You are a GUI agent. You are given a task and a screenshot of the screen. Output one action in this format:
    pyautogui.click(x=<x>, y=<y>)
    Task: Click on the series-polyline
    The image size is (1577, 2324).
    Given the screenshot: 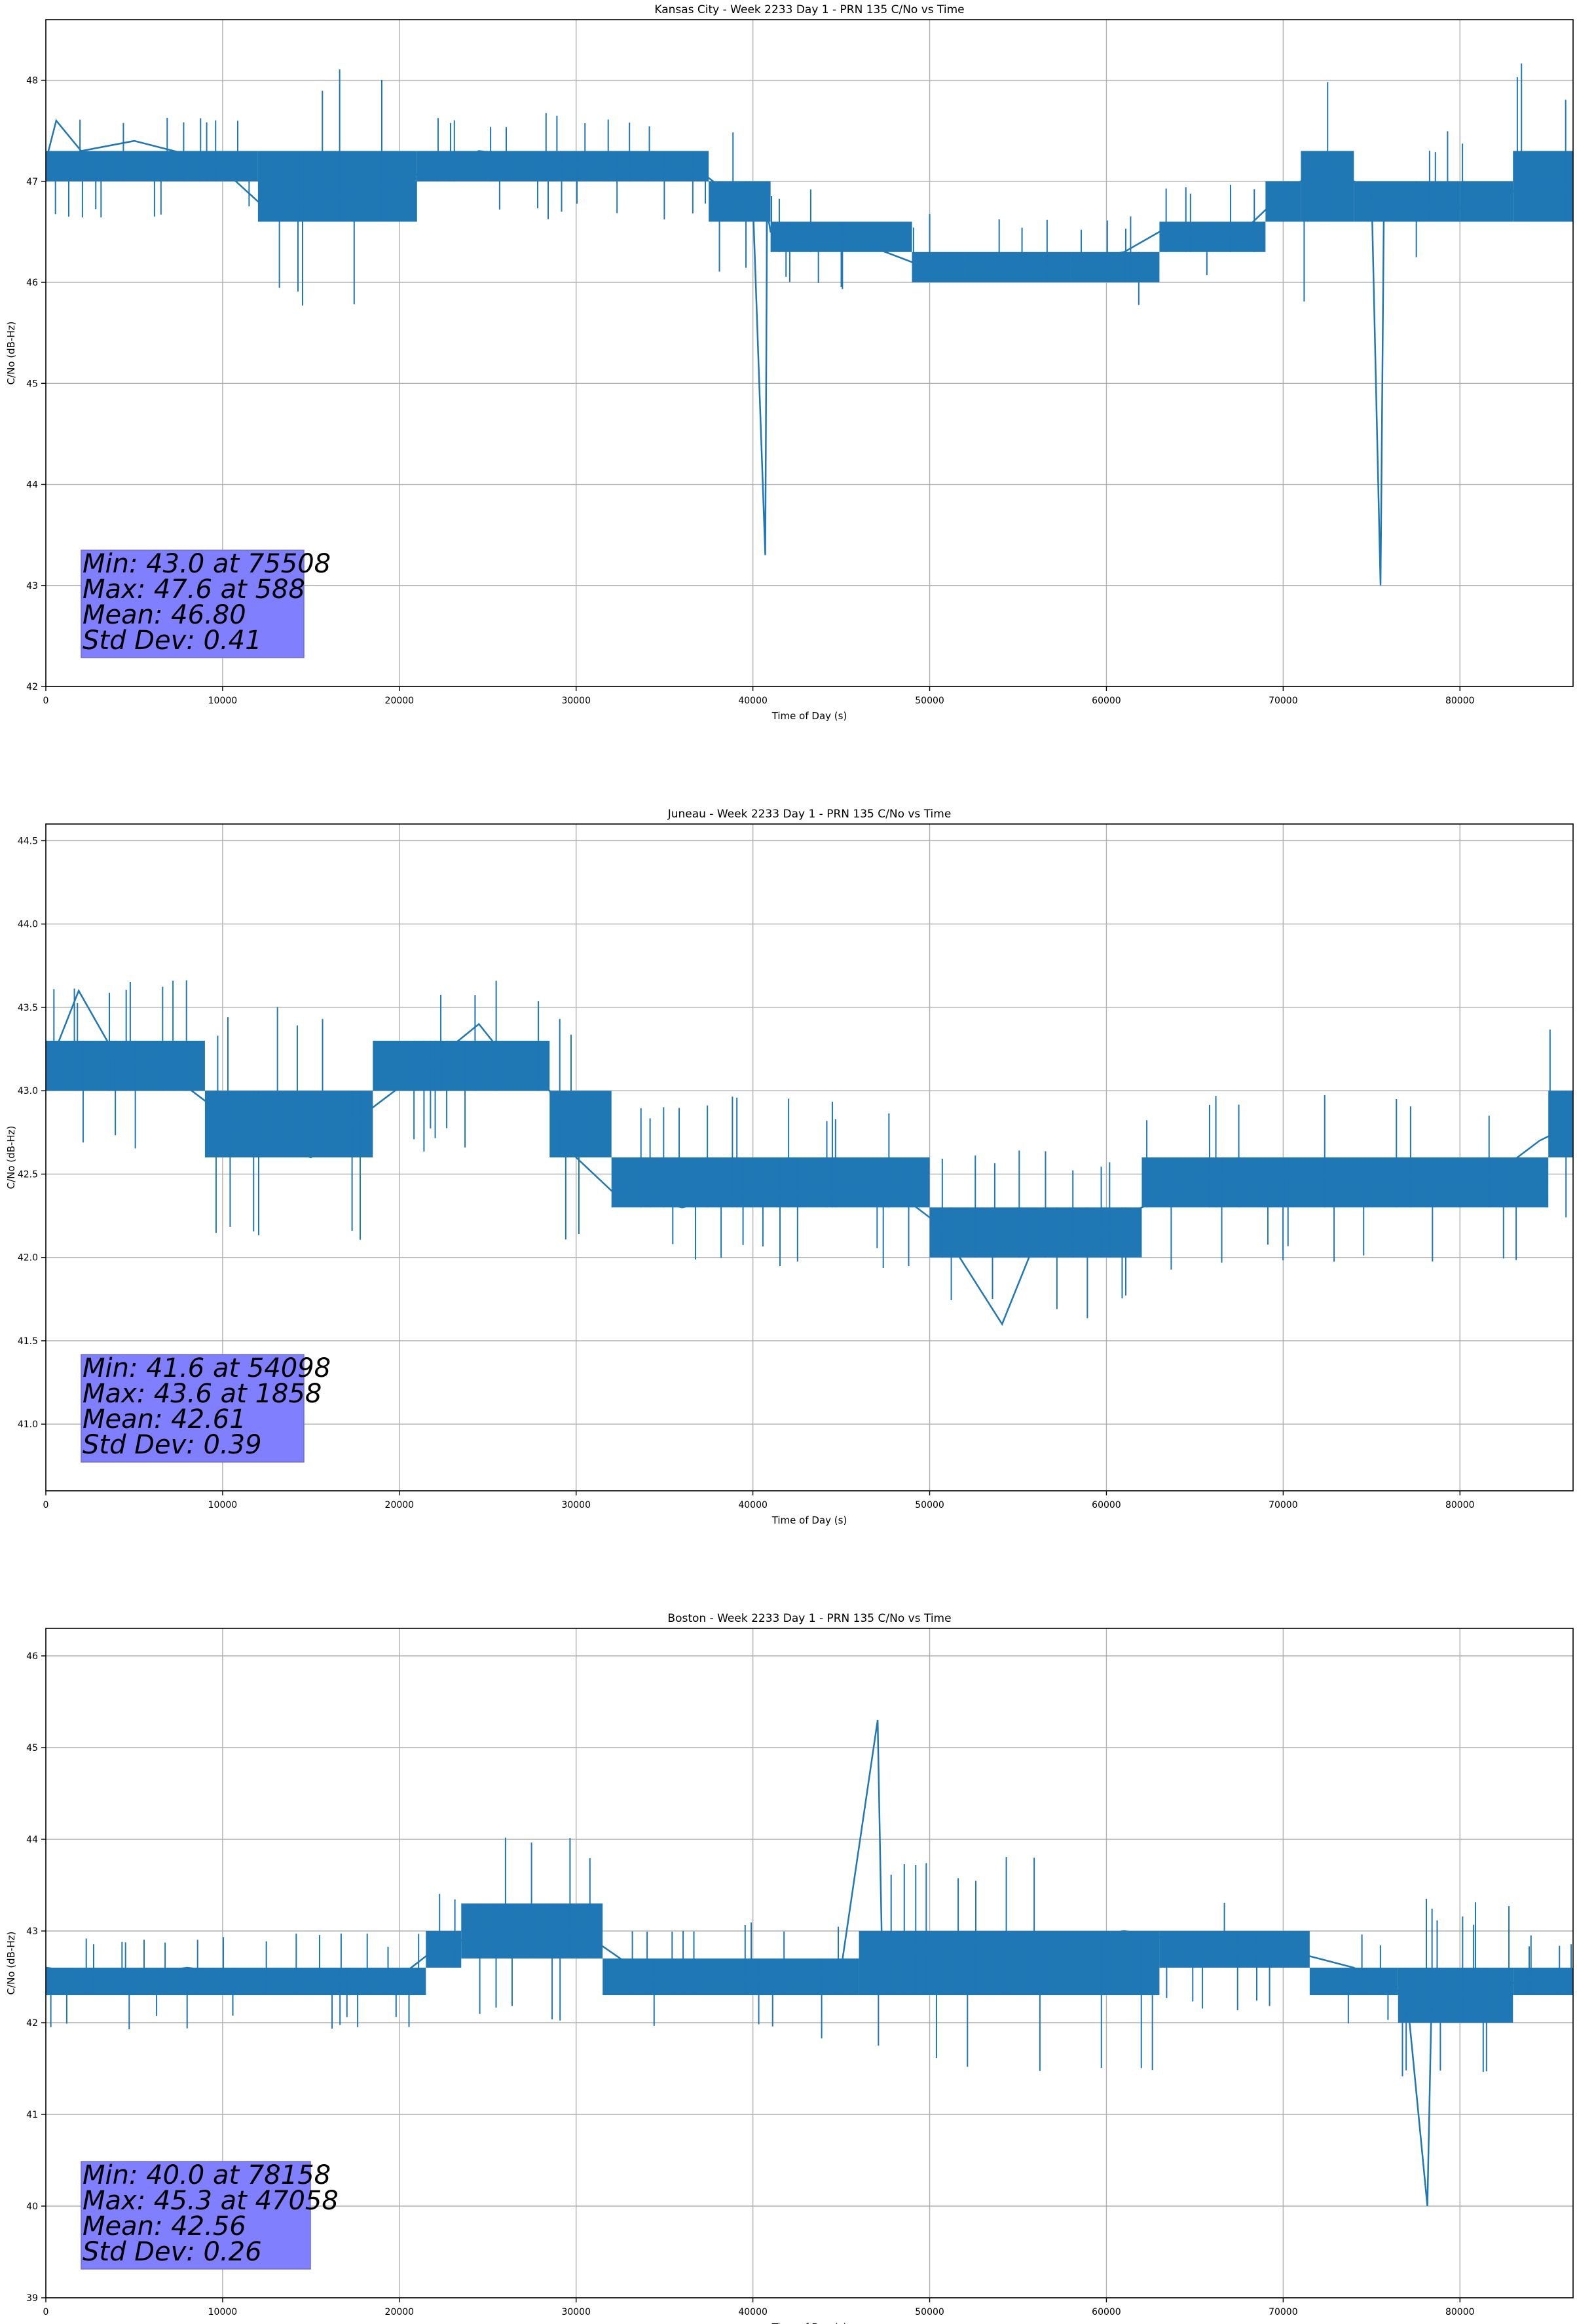 What is the action you would take?
    pyautogui.click(x=809, y=1157)
    